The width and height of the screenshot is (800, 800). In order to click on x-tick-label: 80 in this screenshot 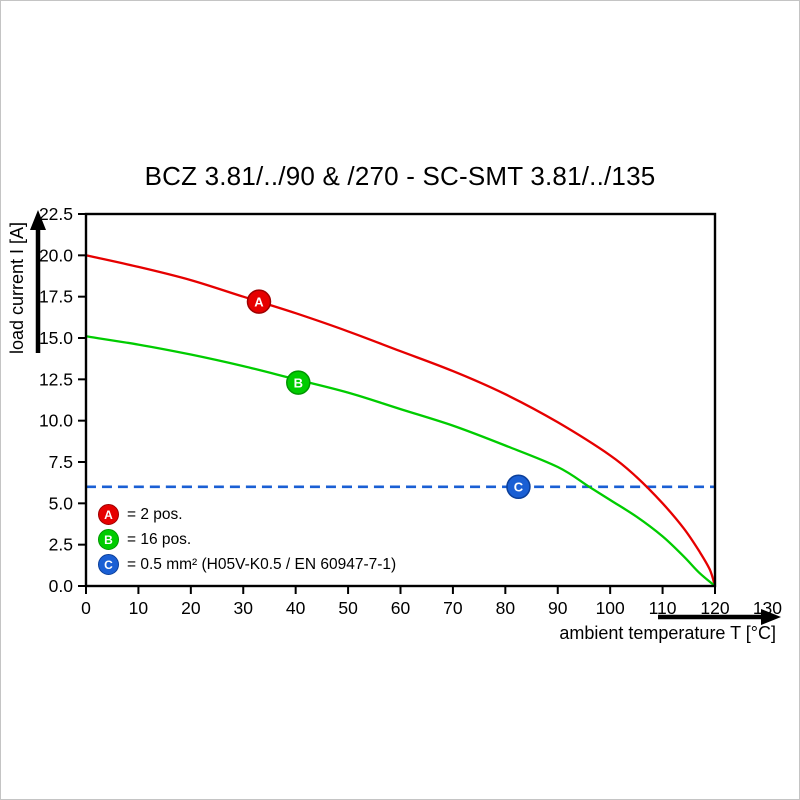, I will do `click(506, 608)`.